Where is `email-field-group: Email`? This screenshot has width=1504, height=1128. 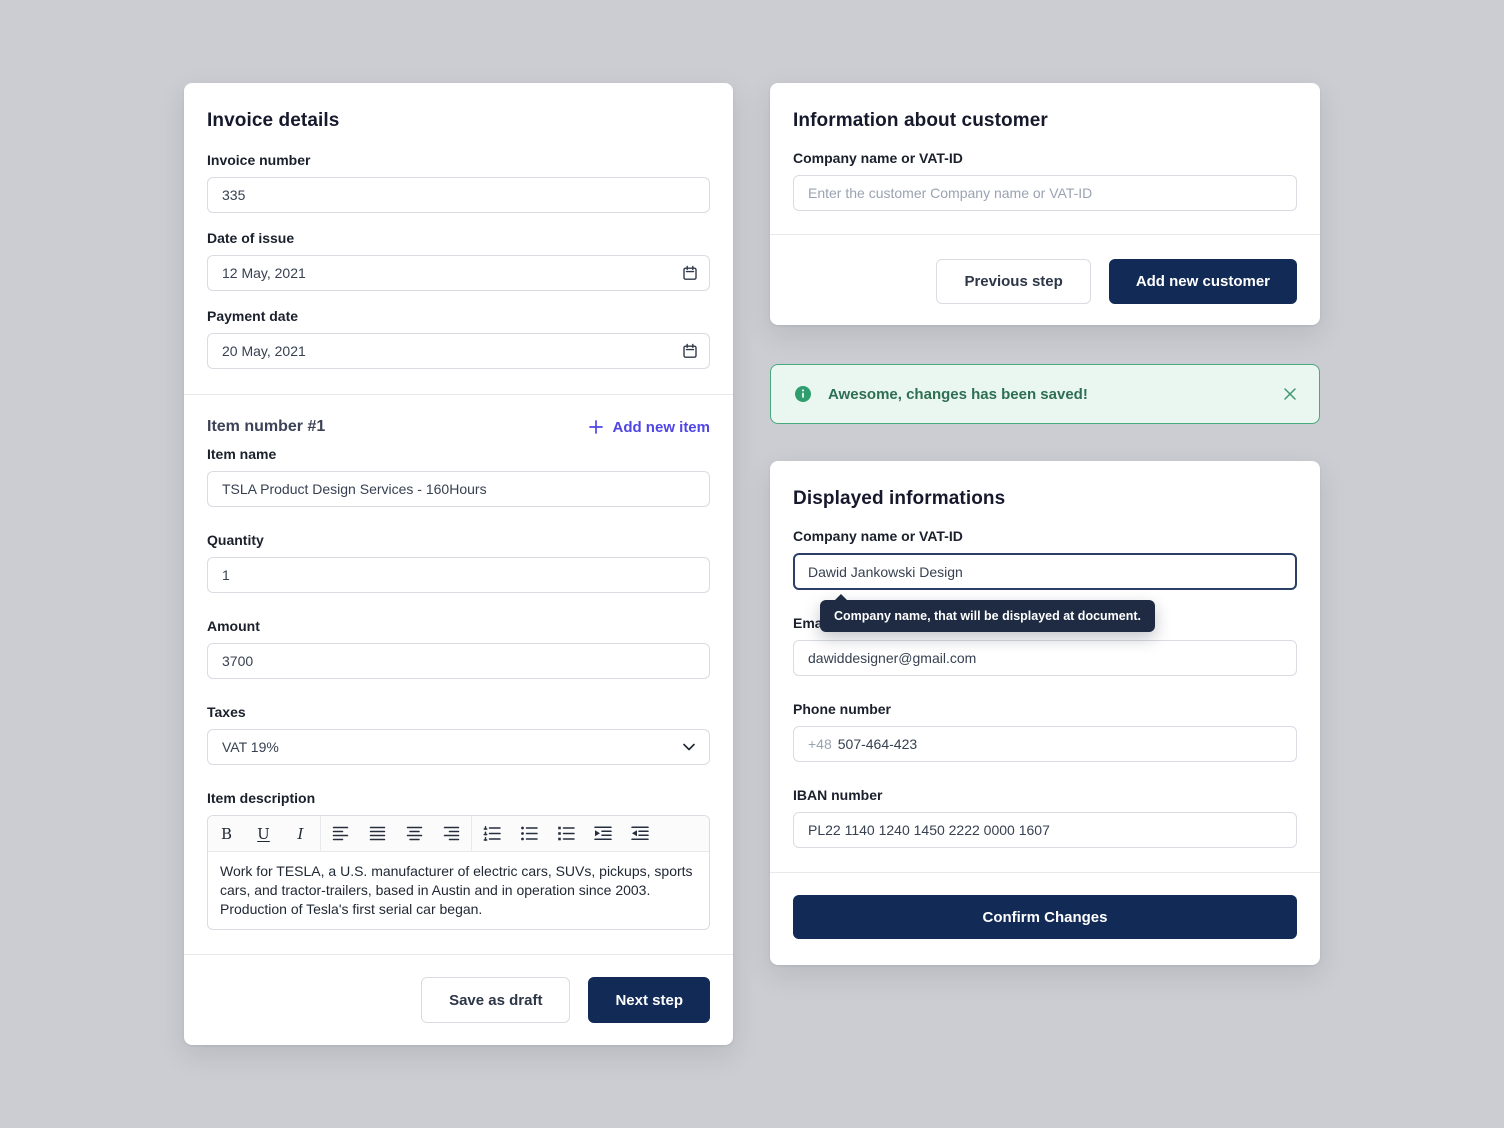
email-field-group: Email is located at coordinates (1045, 645).